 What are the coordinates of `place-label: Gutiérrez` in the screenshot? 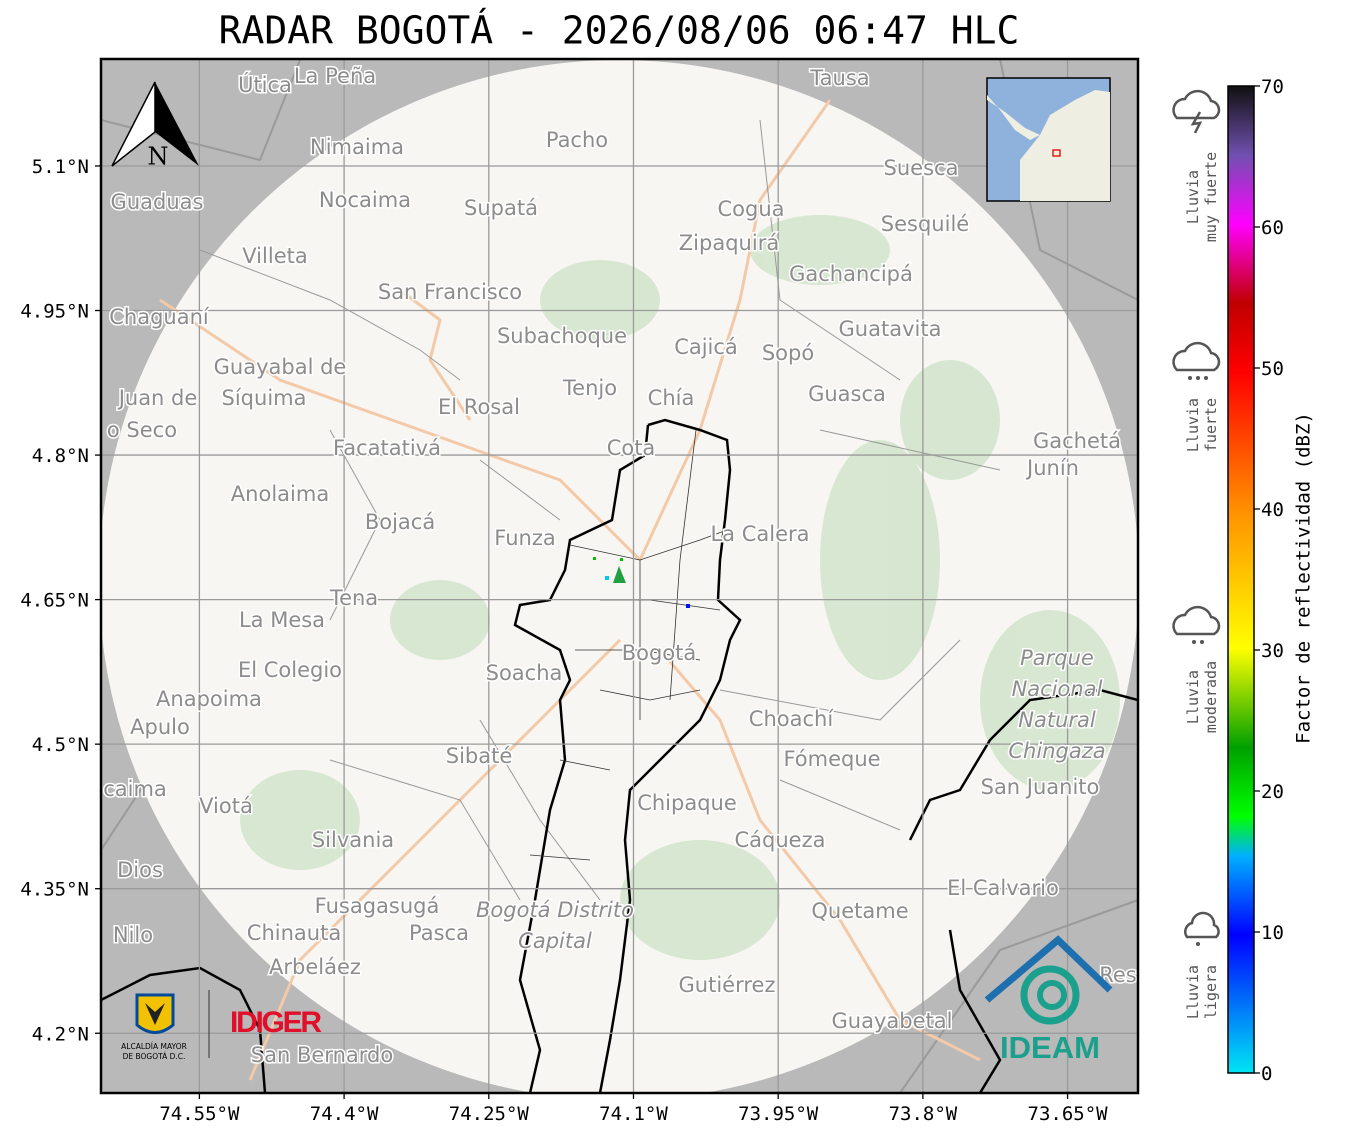 It's located at (727, 985).